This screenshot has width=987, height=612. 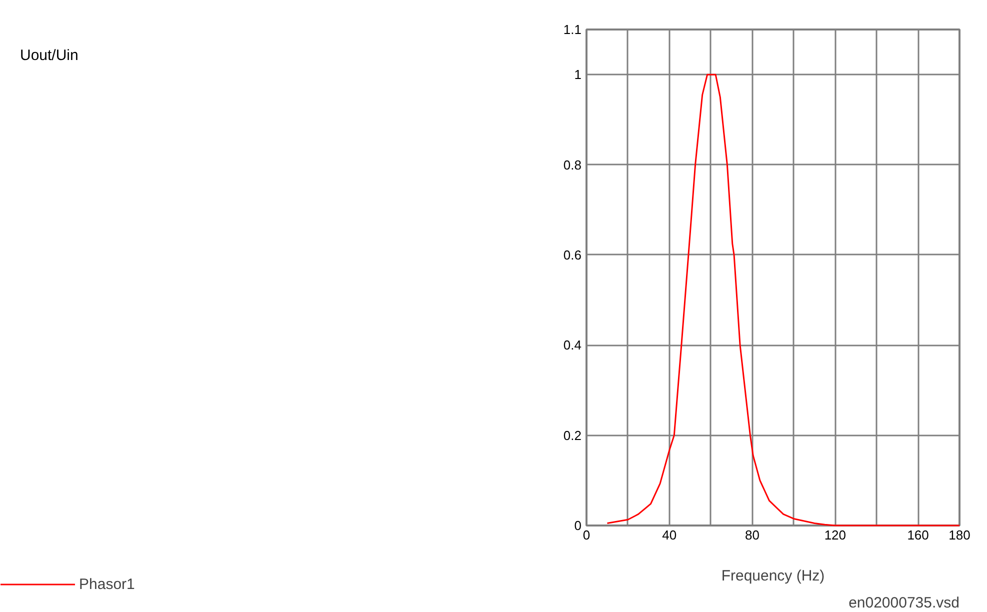 I want to click on y-tick-label: 0.6, so click(x=572, y=254).